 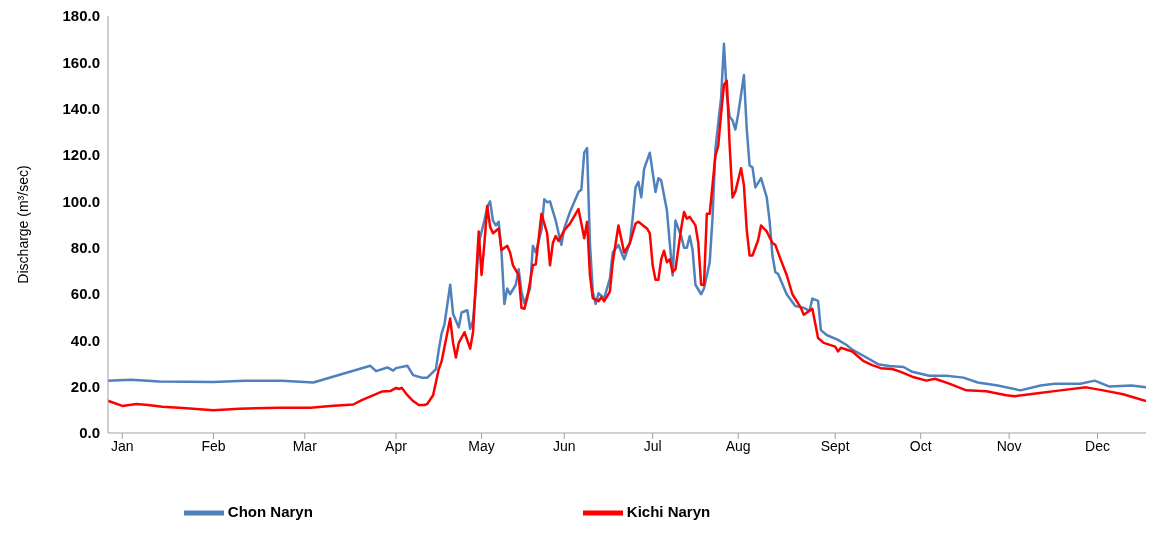 What do you see at coordinates (652, 445) in the screenshot?
I see `x-tick-label: Jul` at bounding box center [652, 445].